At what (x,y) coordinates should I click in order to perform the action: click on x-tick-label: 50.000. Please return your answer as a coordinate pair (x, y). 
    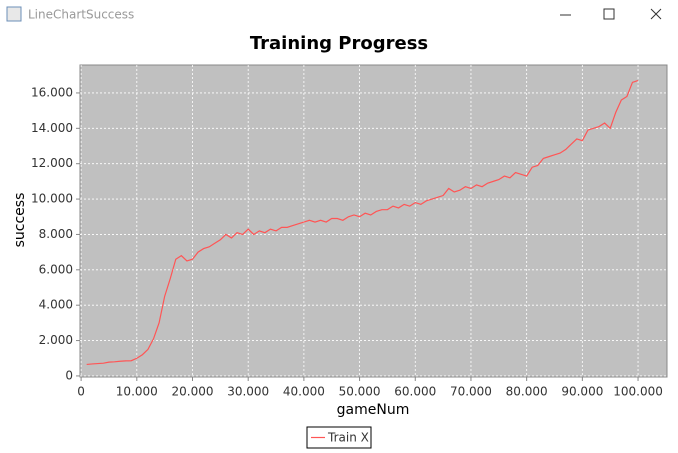
    Looking at the image, I should click on (360, 392).